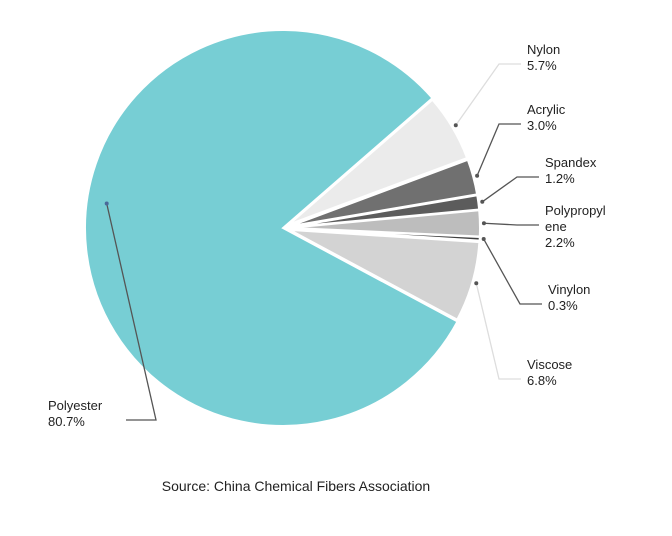 This screenshot has height=536, width=672. Describe the element at coordinates (544, 49) in the screenshot. I see `slice-name: Nylon` at that location.